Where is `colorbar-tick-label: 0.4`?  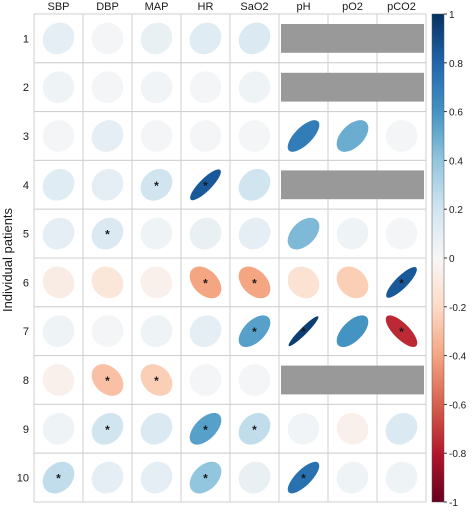
colorbar-tick-label: 0.4 is located at coordinates (456, 161).